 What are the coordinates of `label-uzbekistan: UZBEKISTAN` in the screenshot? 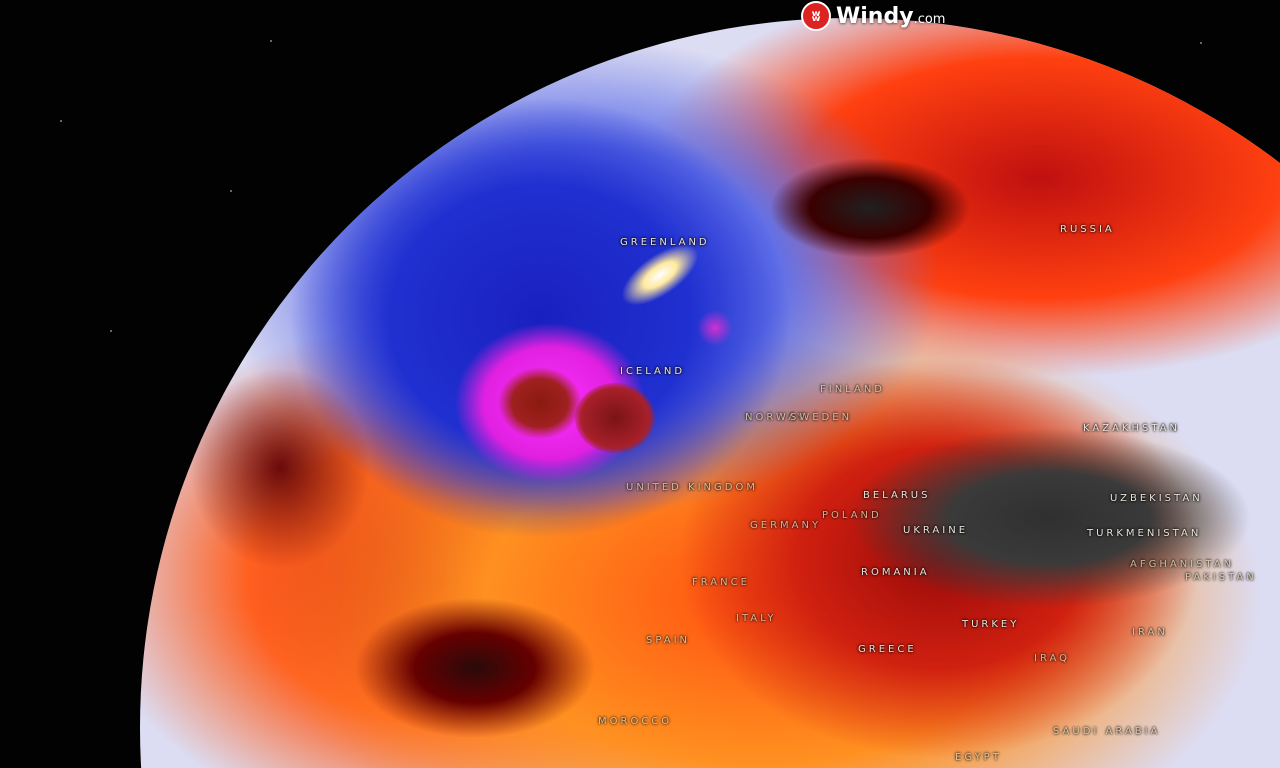 It's located at (1156, 498).